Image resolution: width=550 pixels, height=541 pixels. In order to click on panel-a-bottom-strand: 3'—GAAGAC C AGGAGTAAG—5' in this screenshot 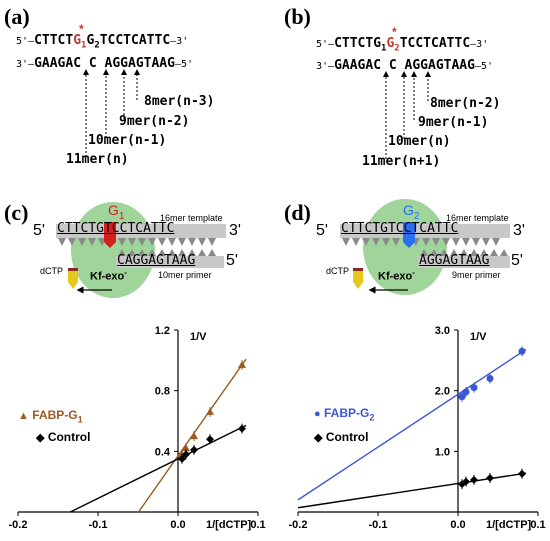, I will do `click(105, 63)`.